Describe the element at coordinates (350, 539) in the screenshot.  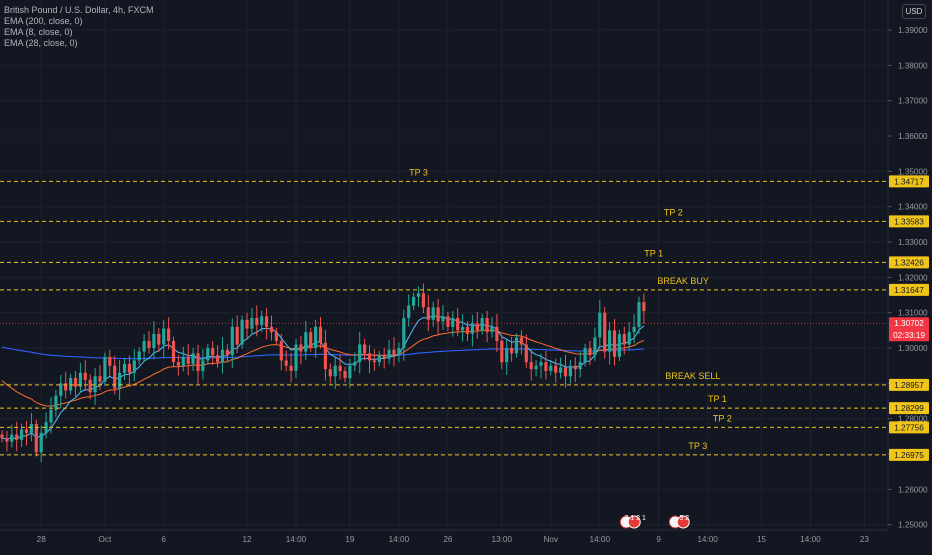
I see `time-tick-label: 19` at that location.